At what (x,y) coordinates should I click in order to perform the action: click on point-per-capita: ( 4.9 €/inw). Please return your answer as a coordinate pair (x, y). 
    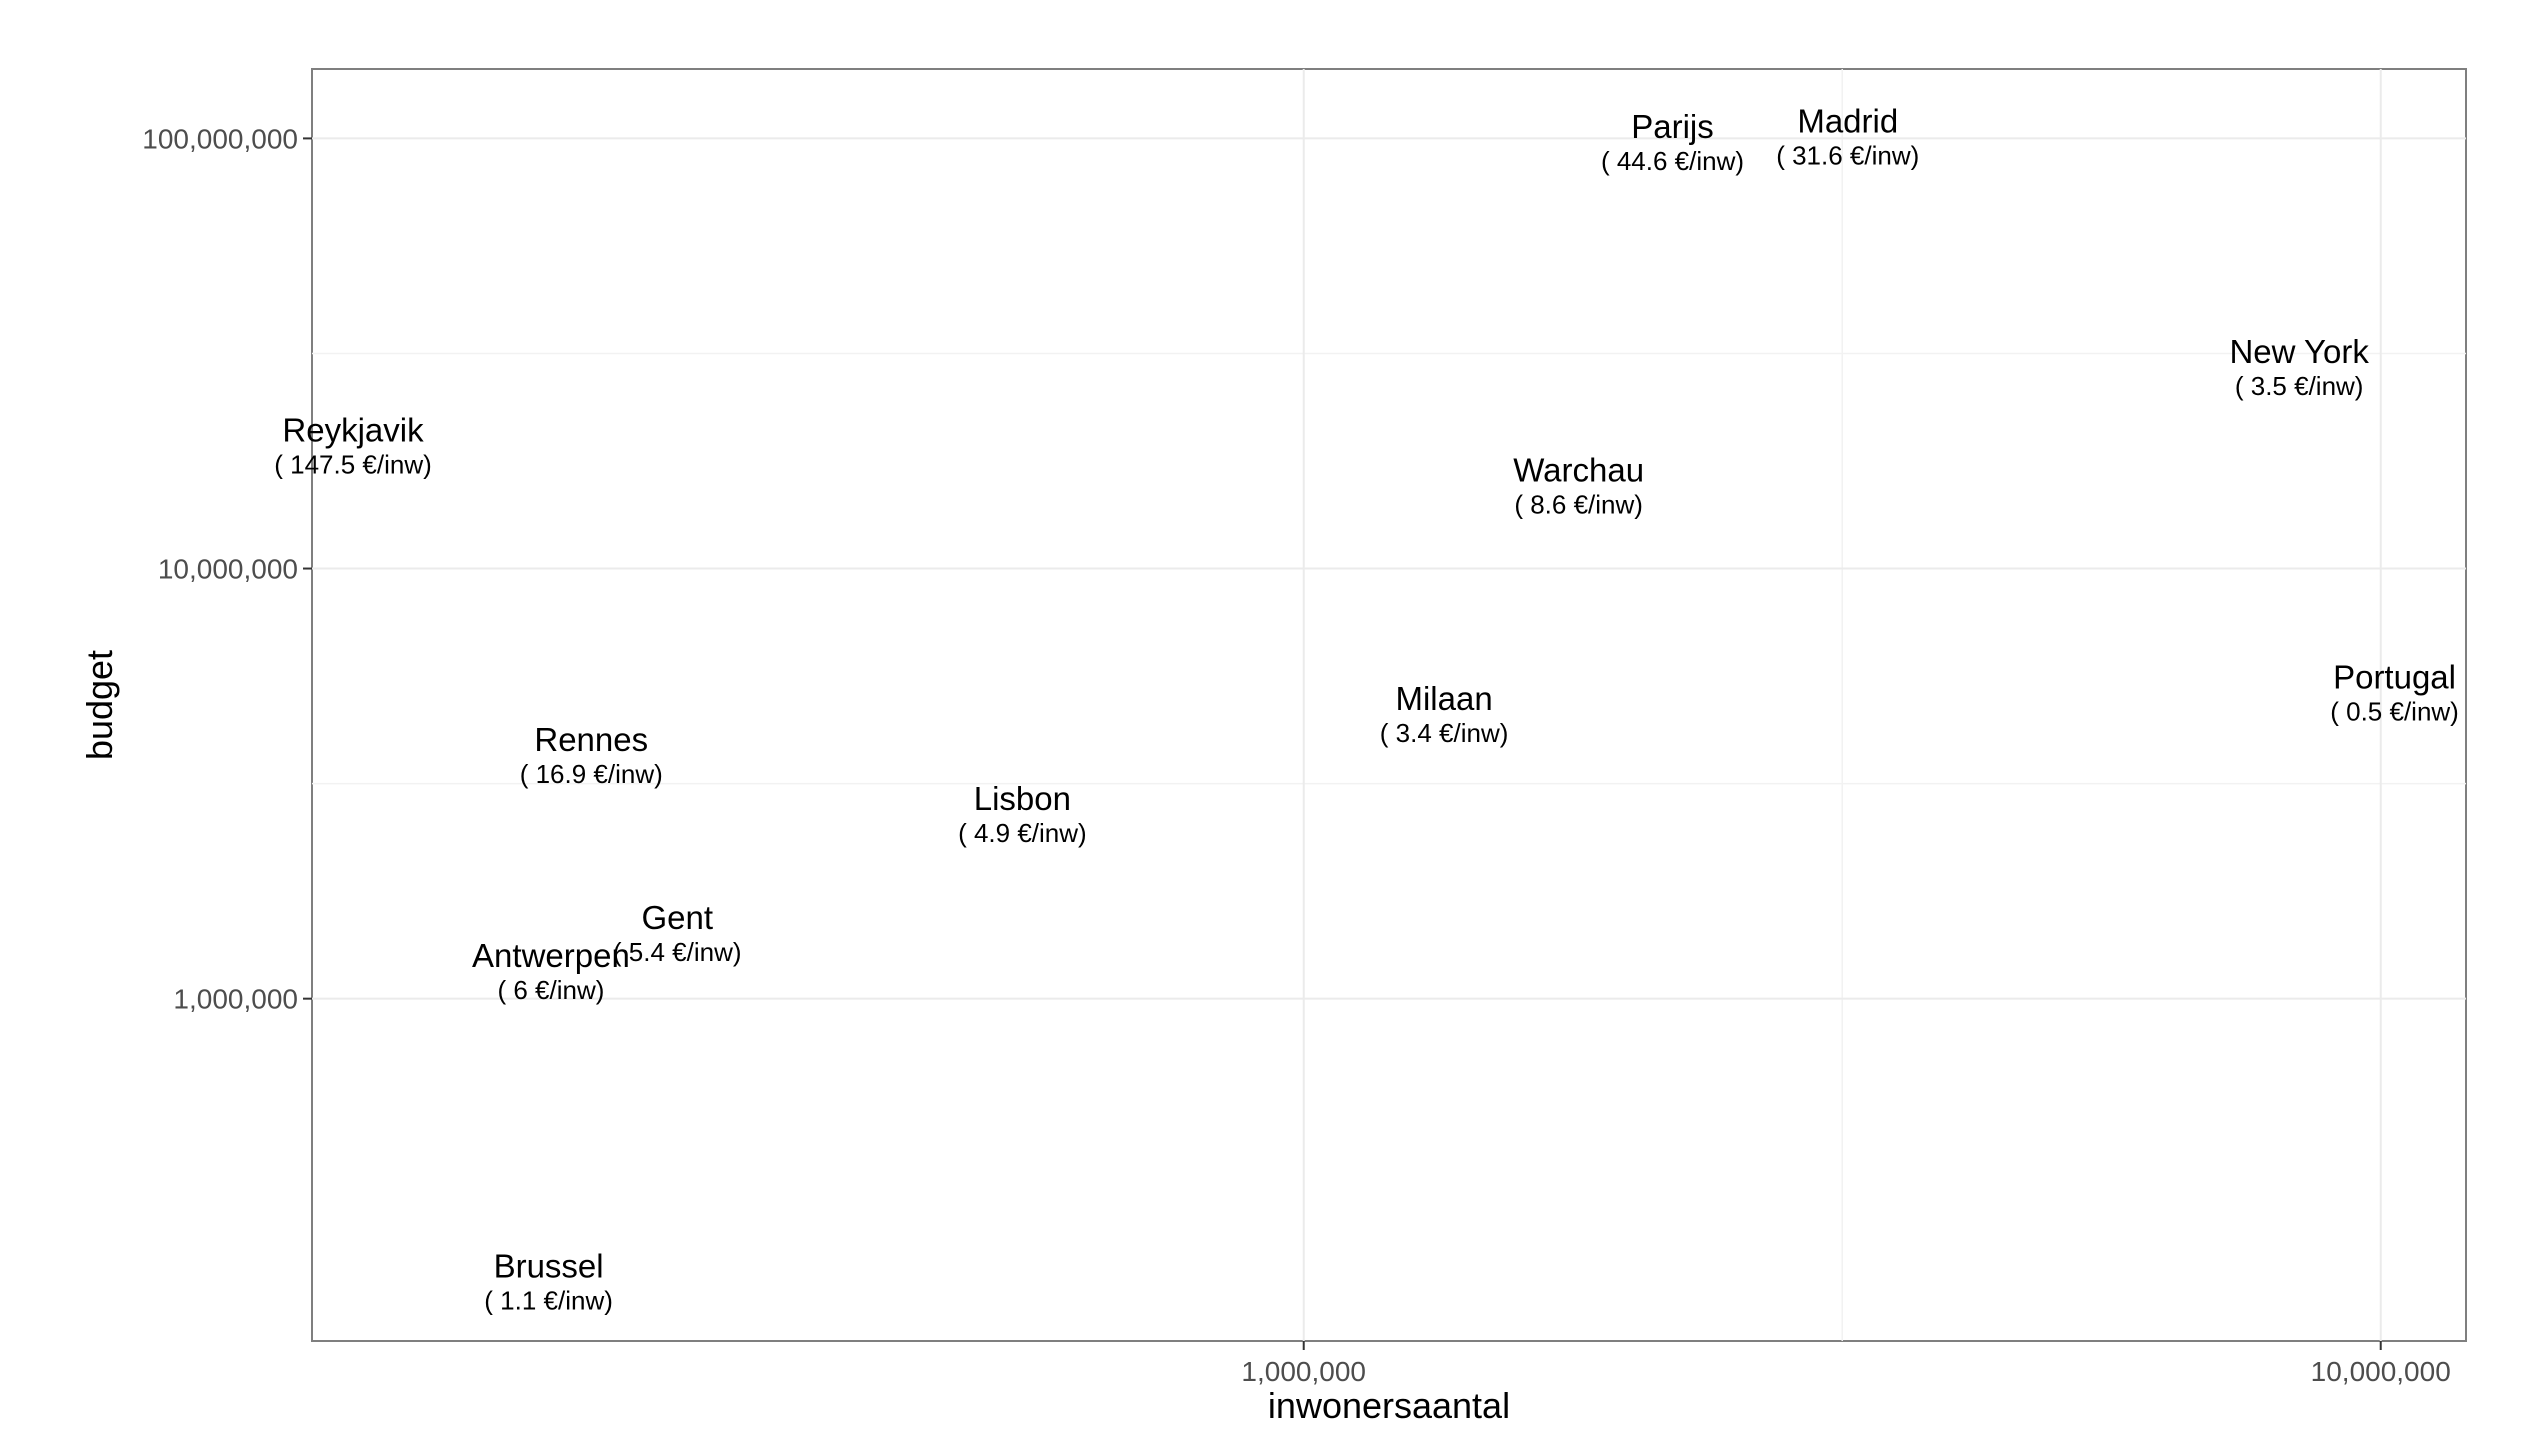
    Looking at the image, I should click on (1022, 833).